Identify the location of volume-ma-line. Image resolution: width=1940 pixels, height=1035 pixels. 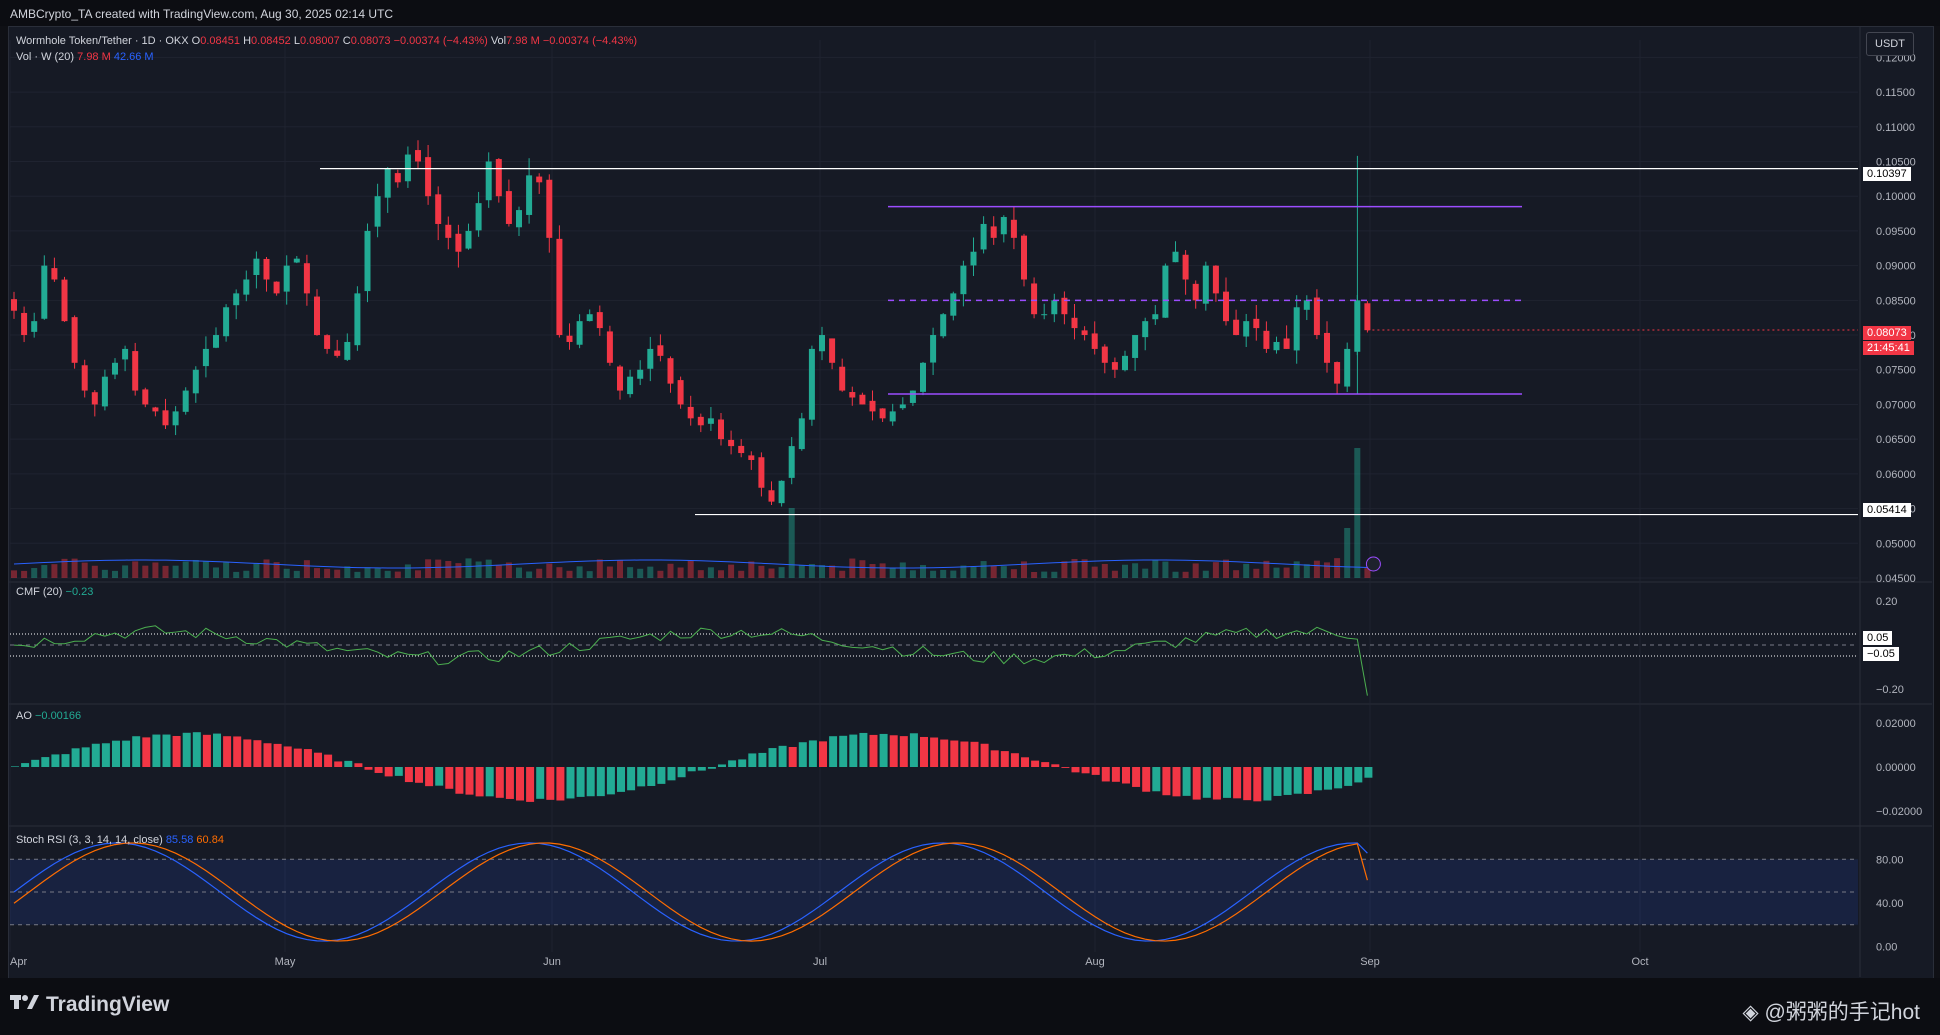
(690, 564).